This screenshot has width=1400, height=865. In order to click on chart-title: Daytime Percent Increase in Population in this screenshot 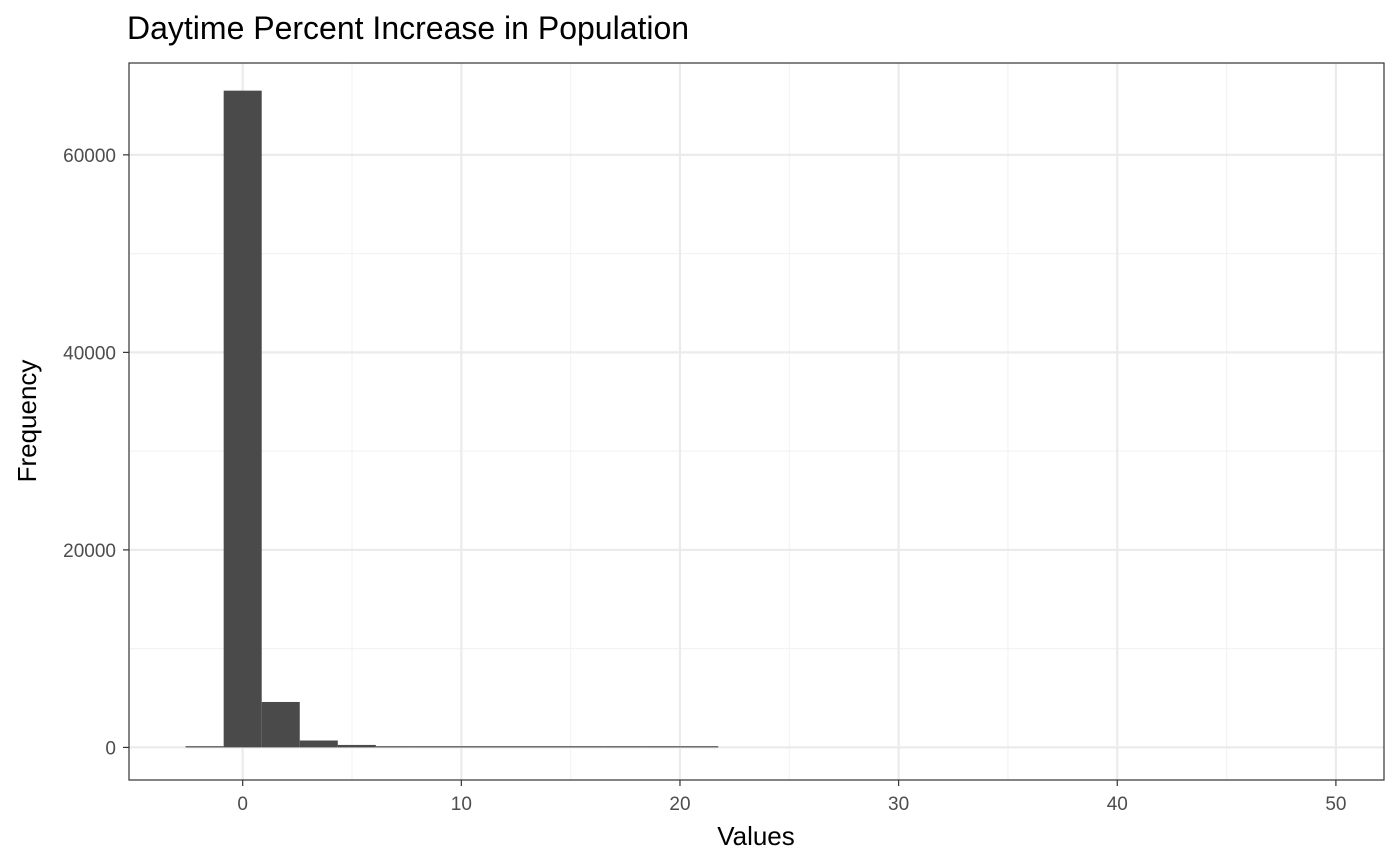, I will do `click(408, 28)`.